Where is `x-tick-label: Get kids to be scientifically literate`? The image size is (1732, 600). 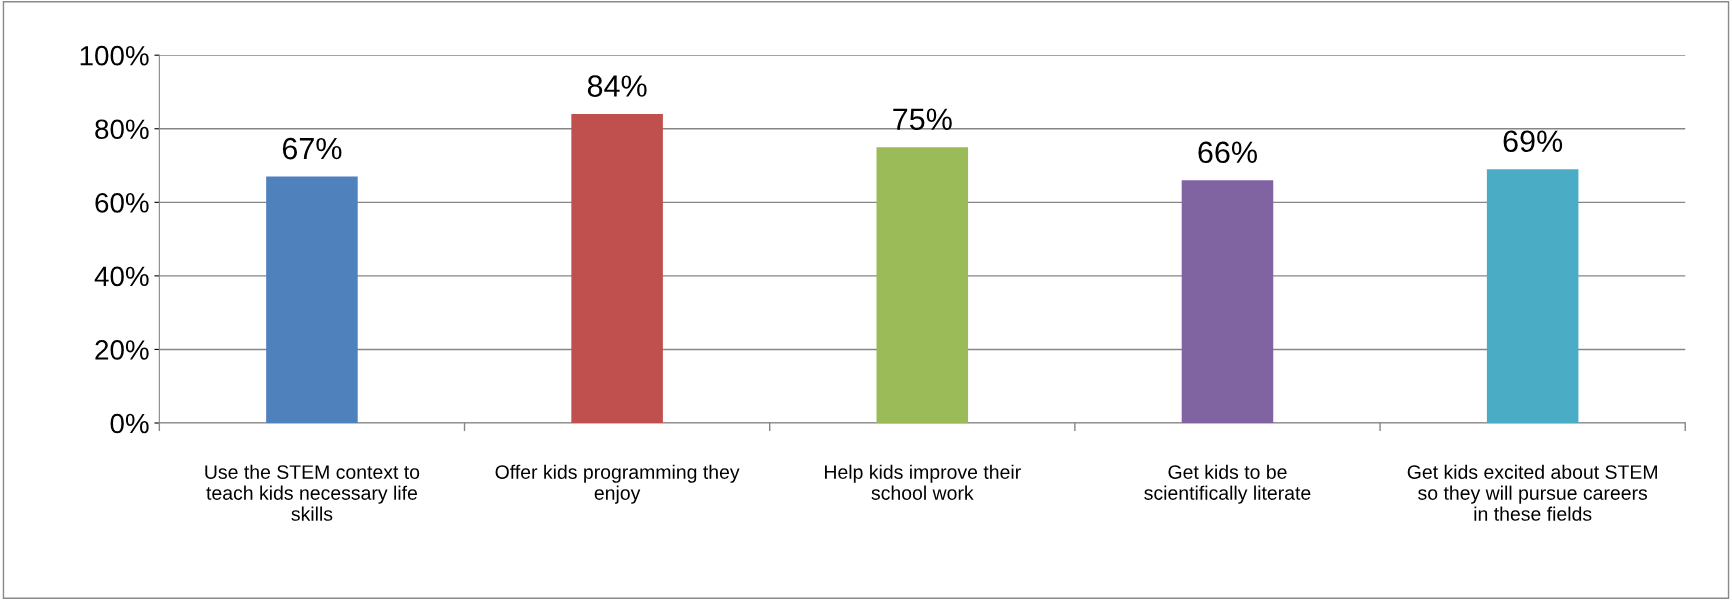 x-tick-label: Get kids to be scientifically literate is located at coordinates (1227, 484).